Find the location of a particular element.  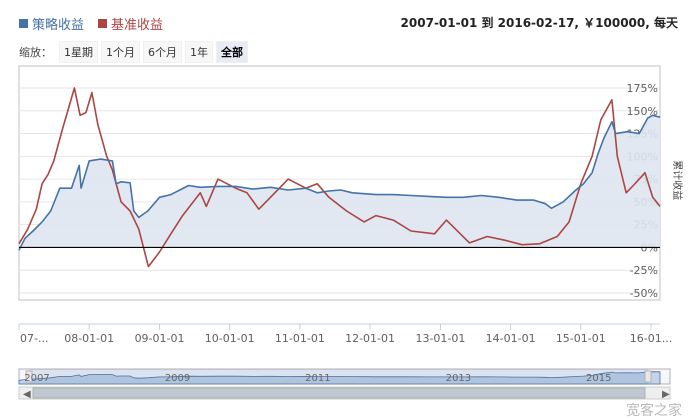

y-tick-label: 150% is located at coordinates (642, 111).